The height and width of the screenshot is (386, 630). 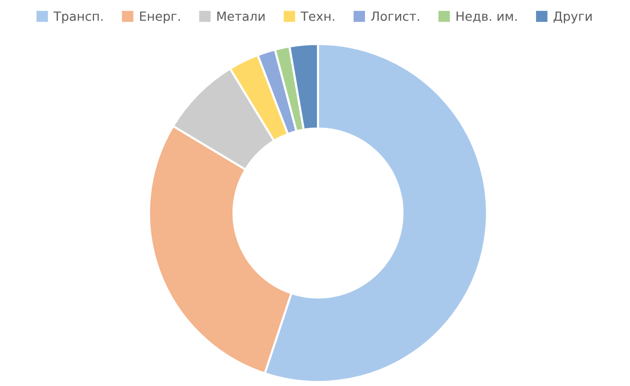 I want to click on legend-label: Недв. им., so click(x=486, y=17).